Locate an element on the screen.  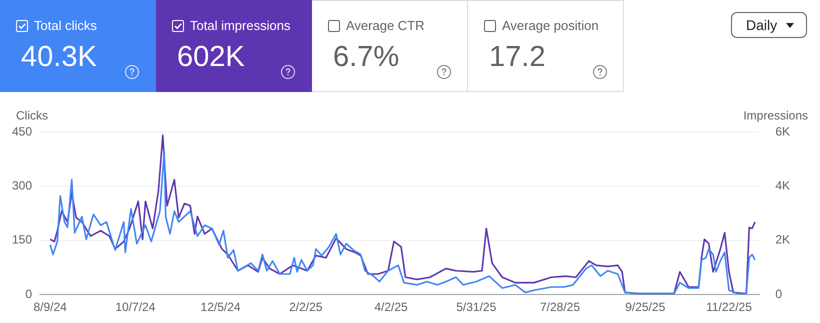
x-tick-label: 9/25/25 is located at coordinates (645, 307).